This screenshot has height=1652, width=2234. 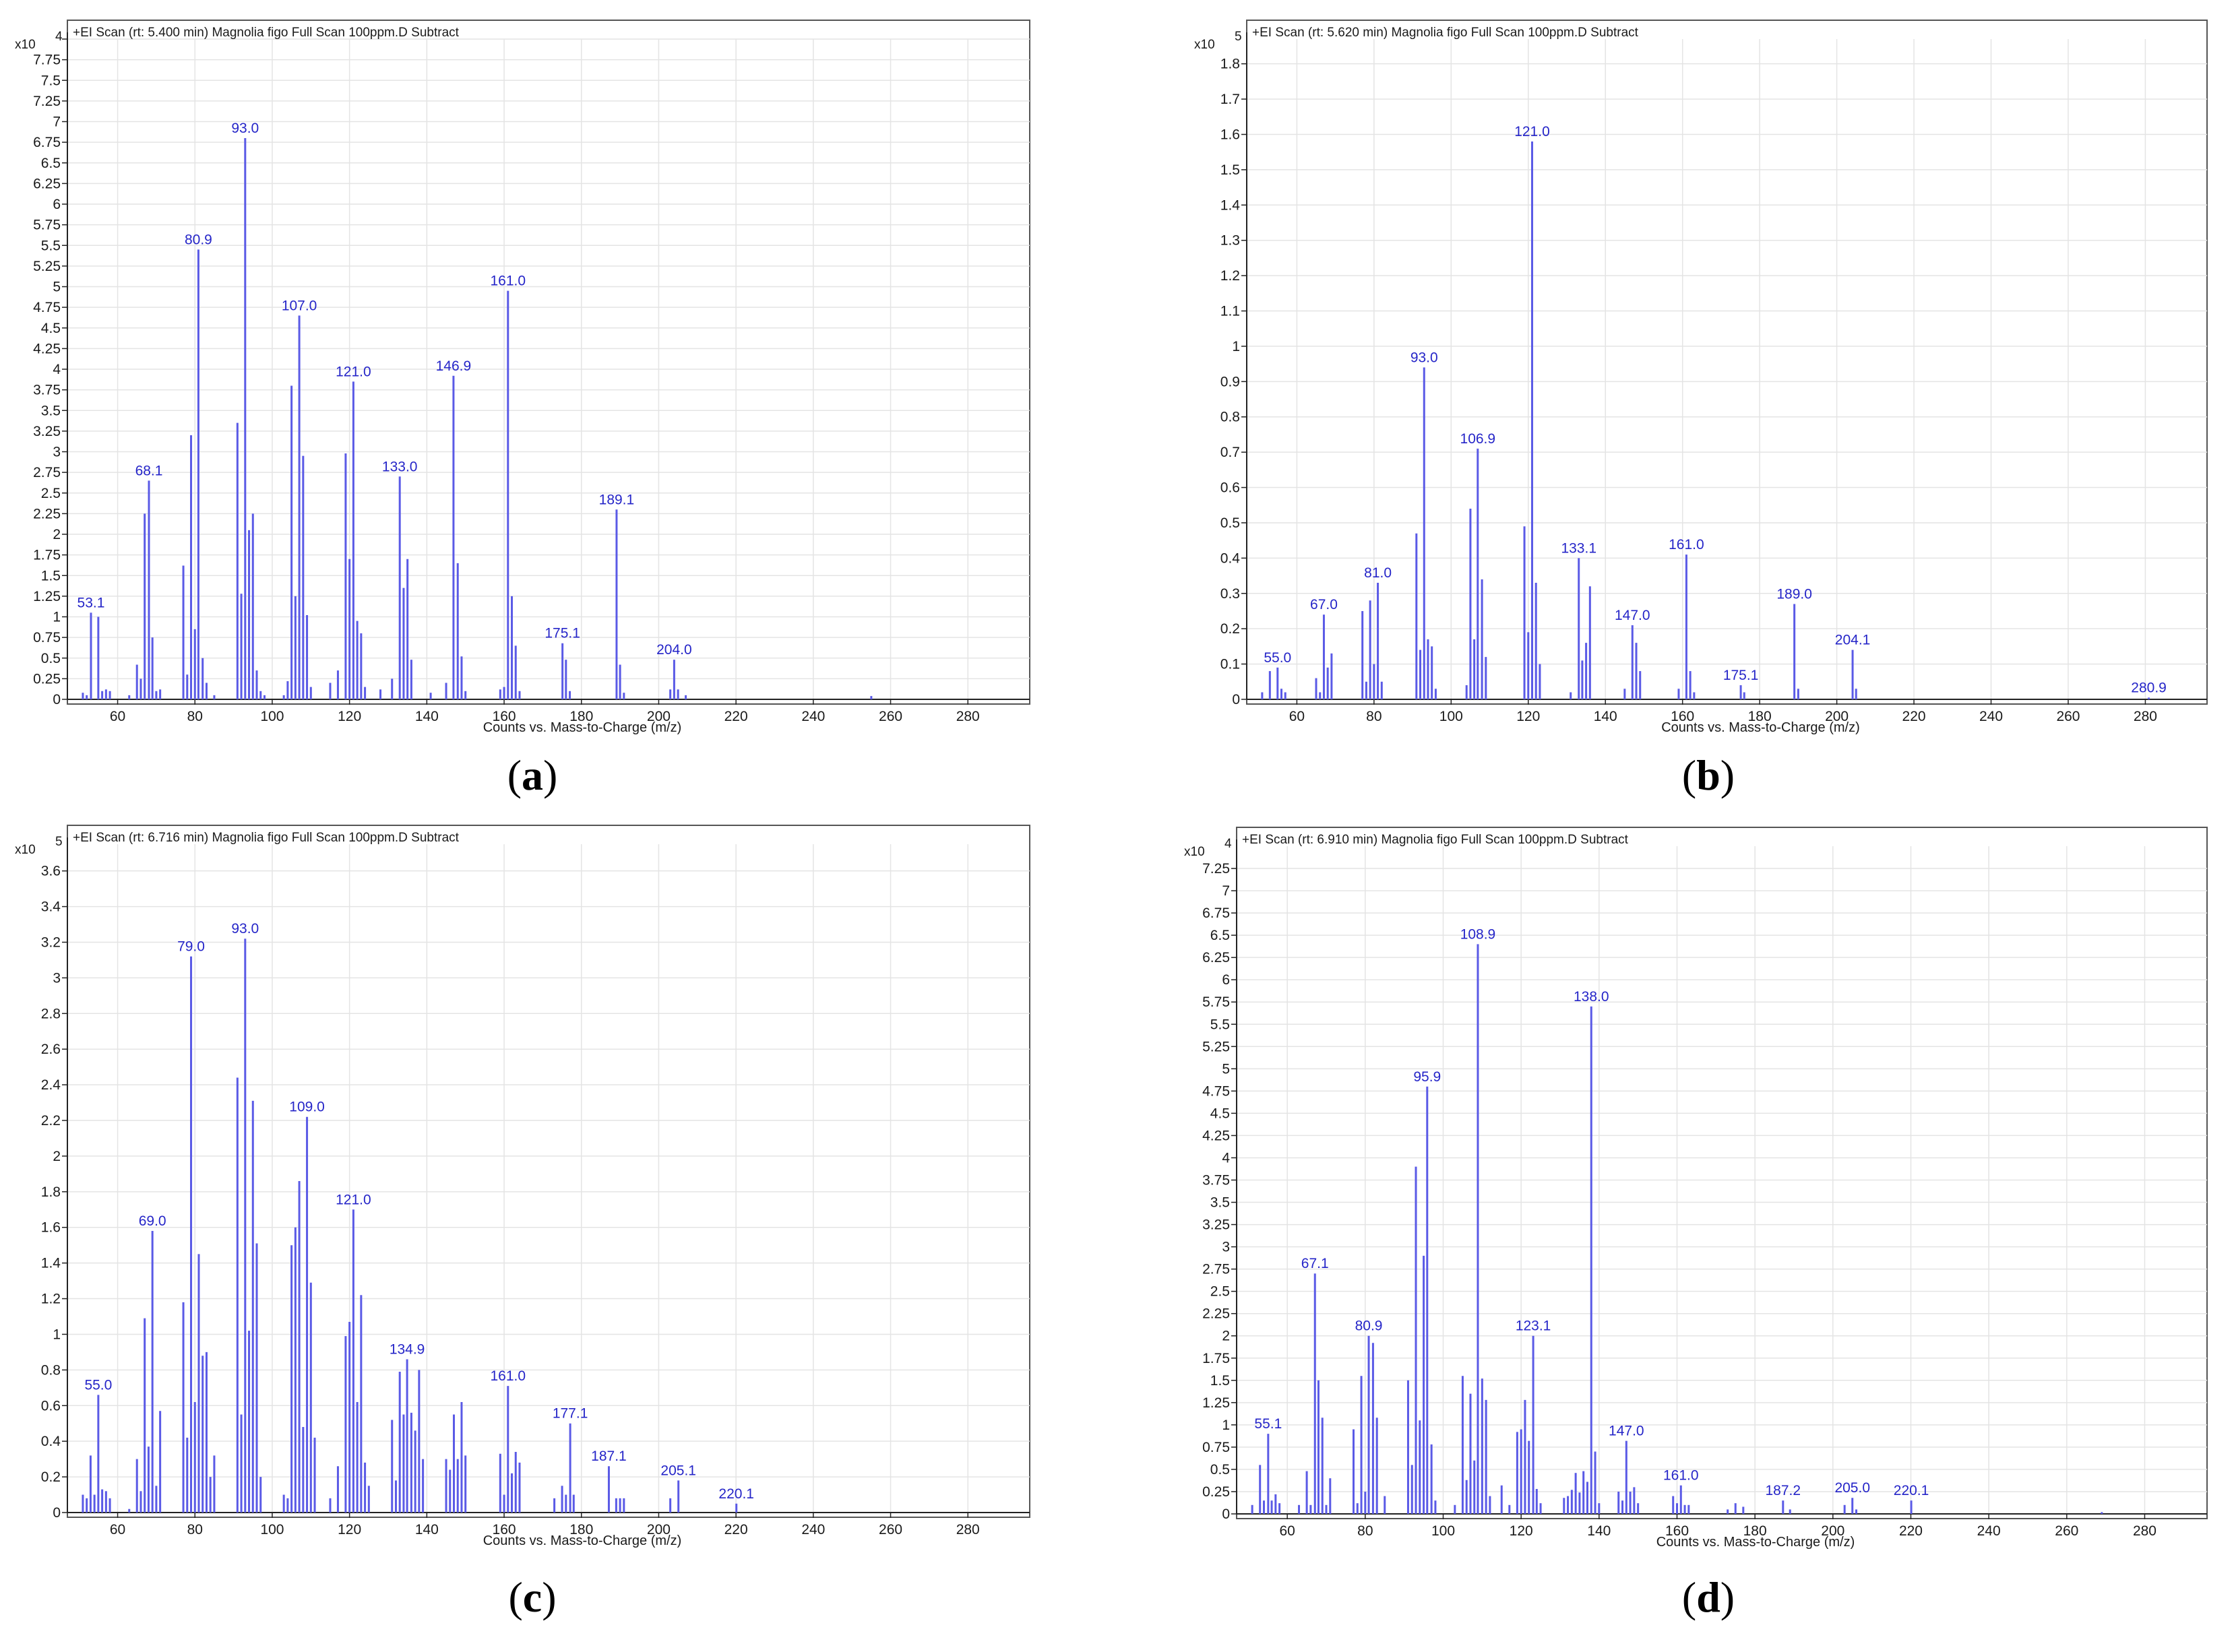 I want to click on peak-label: 133.1, so click(x=1579, y=548).